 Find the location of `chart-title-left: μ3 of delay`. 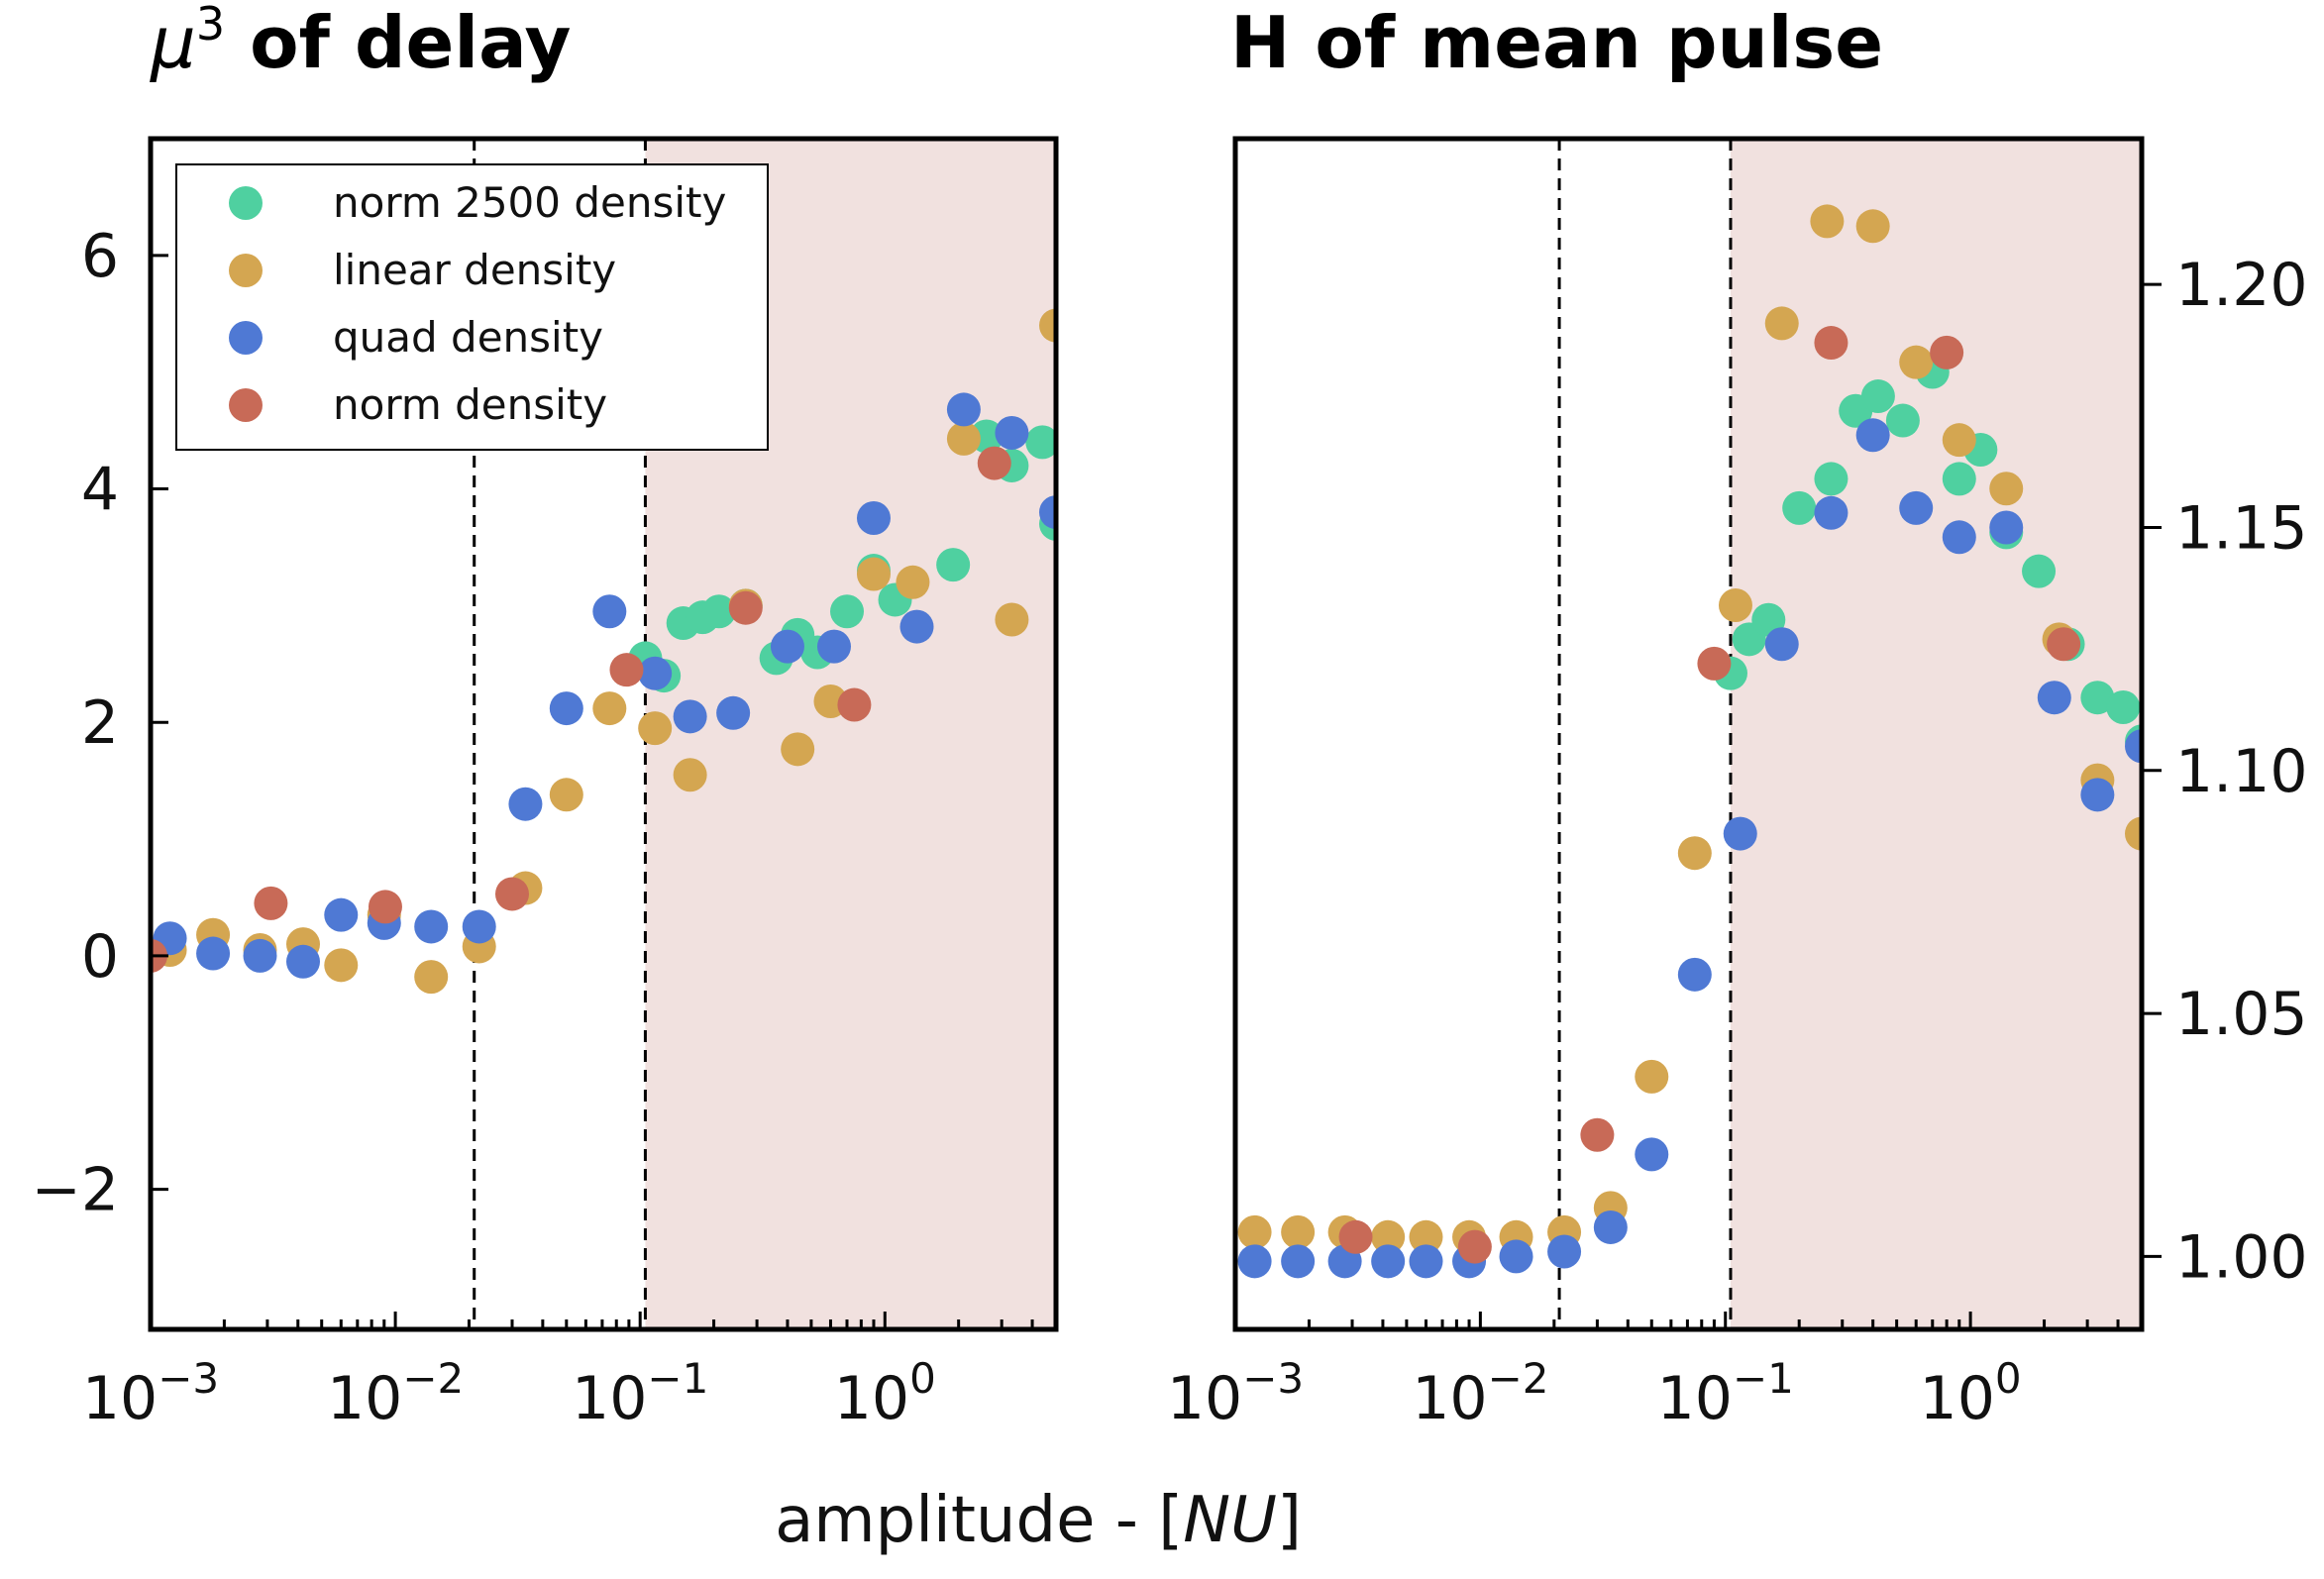

chart-title-left: μ3 of delay is located at coordinates (360, 42).